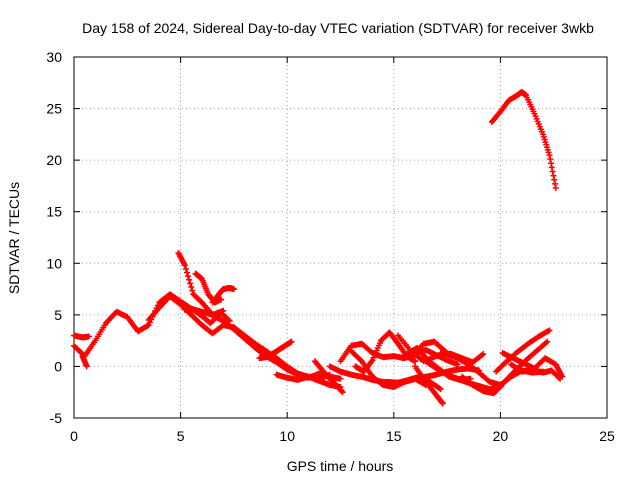  I want to click on x-tick-label: 0, so click(74, 436).